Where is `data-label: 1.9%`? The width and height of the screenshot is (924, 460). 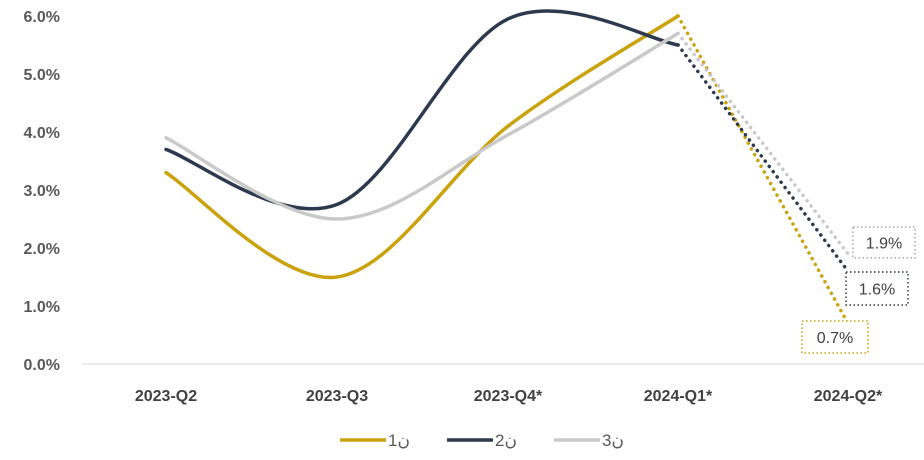 data-label: 1.9% is located at coordinates (884, 244).